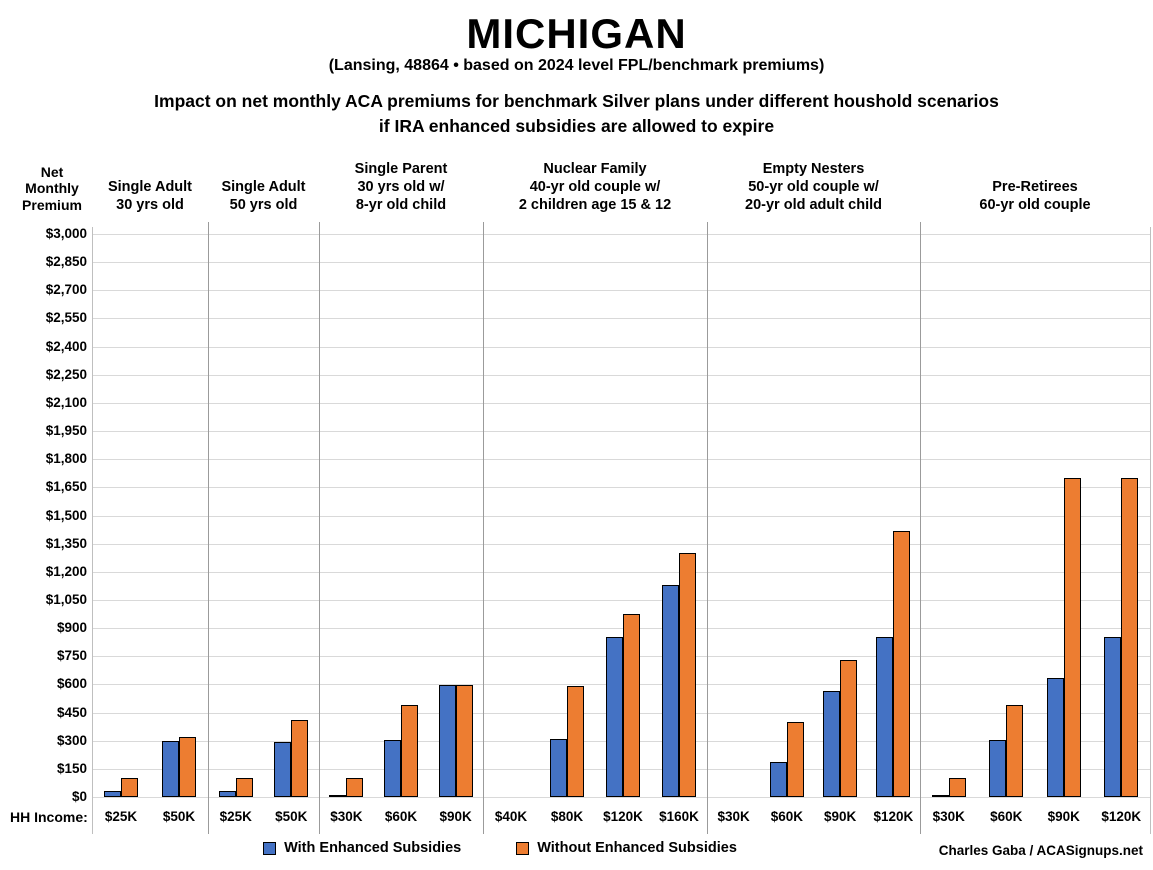 This screenshot has width=1153, height=870. What do you see at coordinates (291, 816) in the screenshot?
I see `income-tick-label: $50K` at bounding box center [291, 816].